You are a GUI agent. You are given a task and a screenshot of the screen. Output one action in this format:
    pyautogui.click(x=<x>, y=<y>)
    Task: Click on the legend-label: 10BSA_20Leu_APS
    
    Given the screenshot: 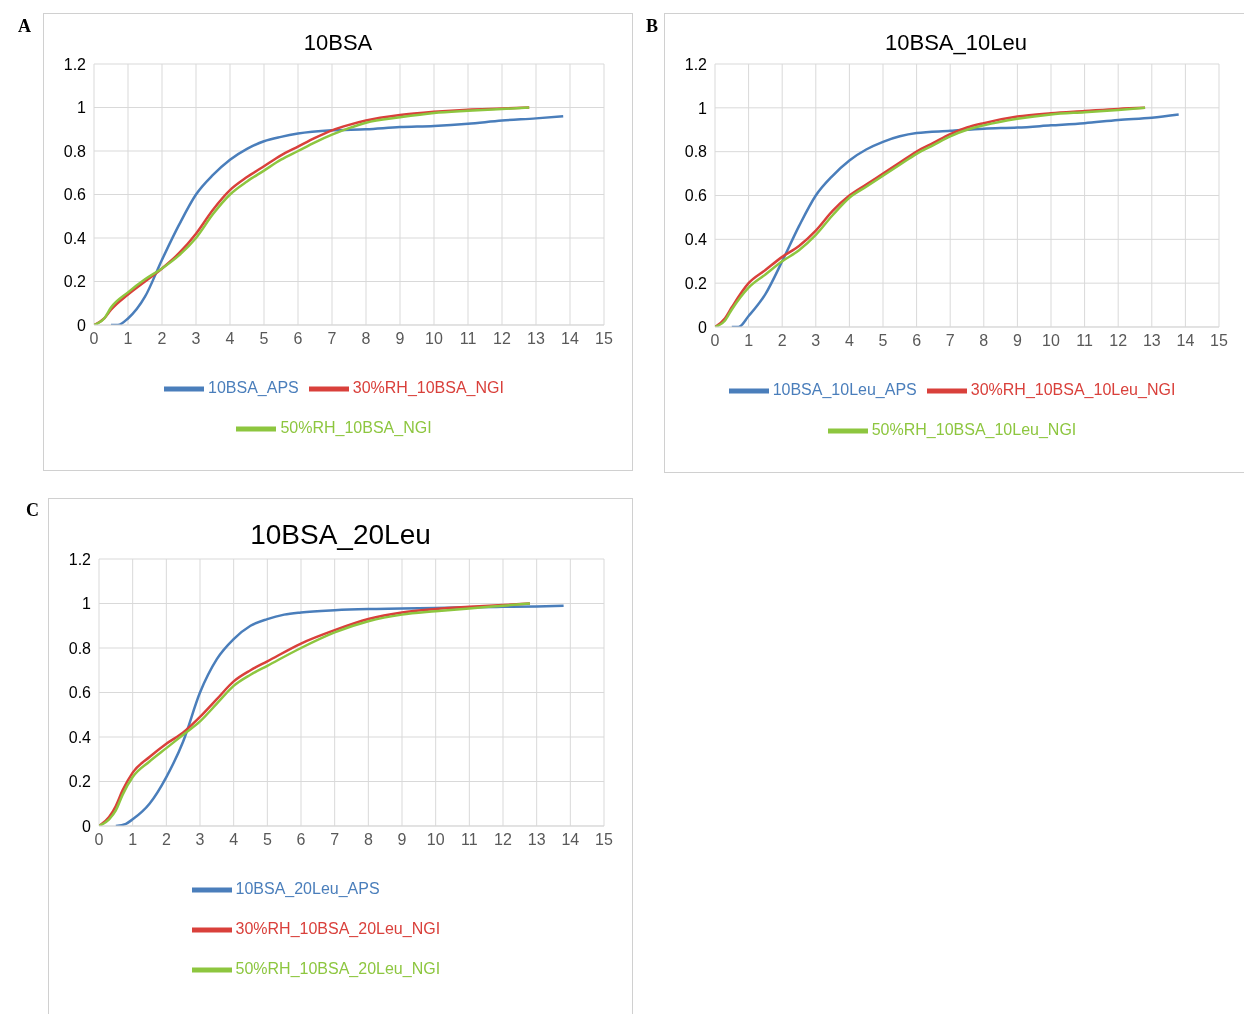 What is the action you would take?
    pyautogui.click(x=307, y=889)
    